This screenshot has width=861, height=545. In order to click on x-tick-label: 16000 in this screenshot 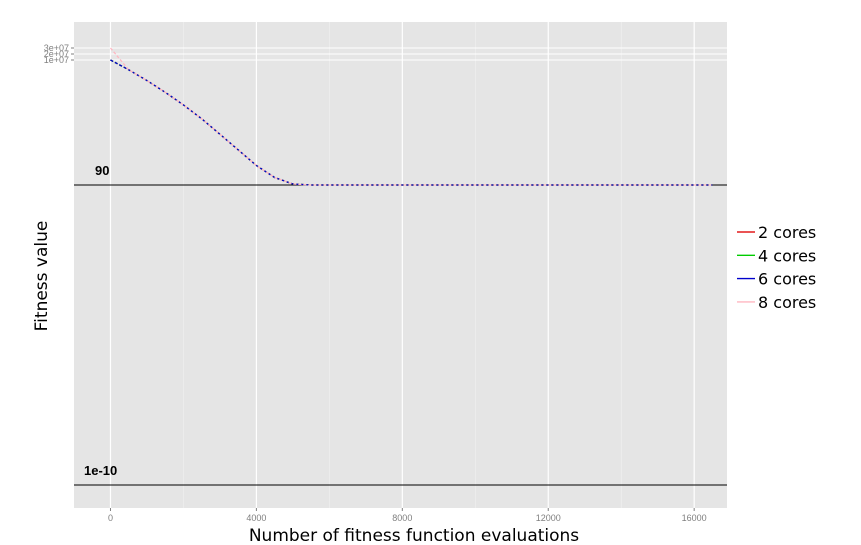, I will do `click(694, 518)`.